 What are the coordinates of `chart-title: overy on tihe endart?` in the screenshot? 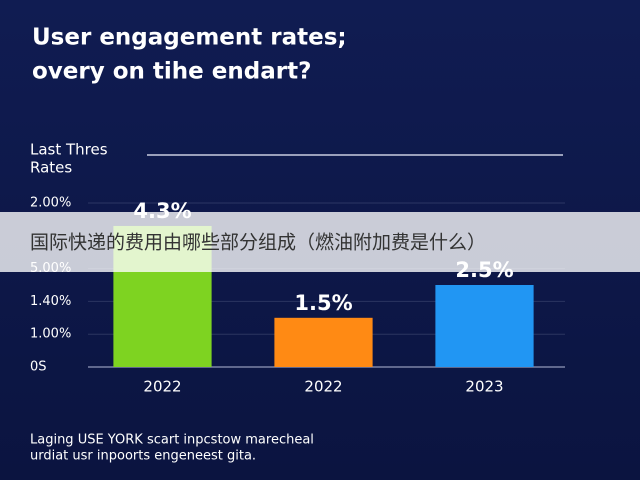 It's located at (171, 72).